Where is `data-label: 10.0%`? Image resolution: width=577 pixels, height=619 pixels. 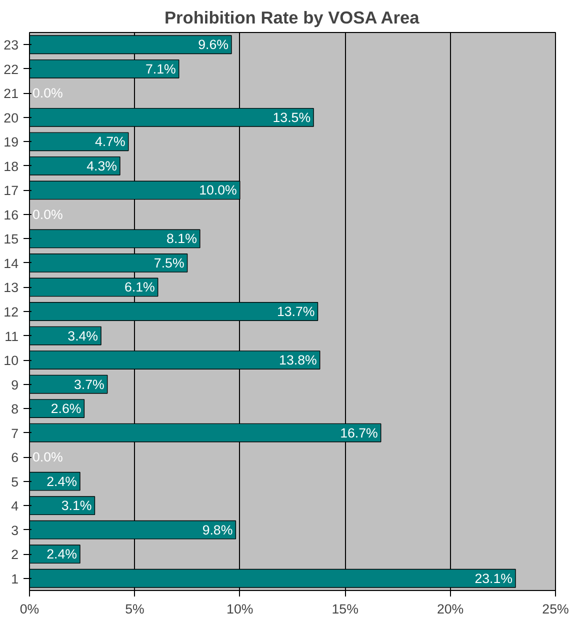
data-label: 10.0% is located at coordinates (218, 190).